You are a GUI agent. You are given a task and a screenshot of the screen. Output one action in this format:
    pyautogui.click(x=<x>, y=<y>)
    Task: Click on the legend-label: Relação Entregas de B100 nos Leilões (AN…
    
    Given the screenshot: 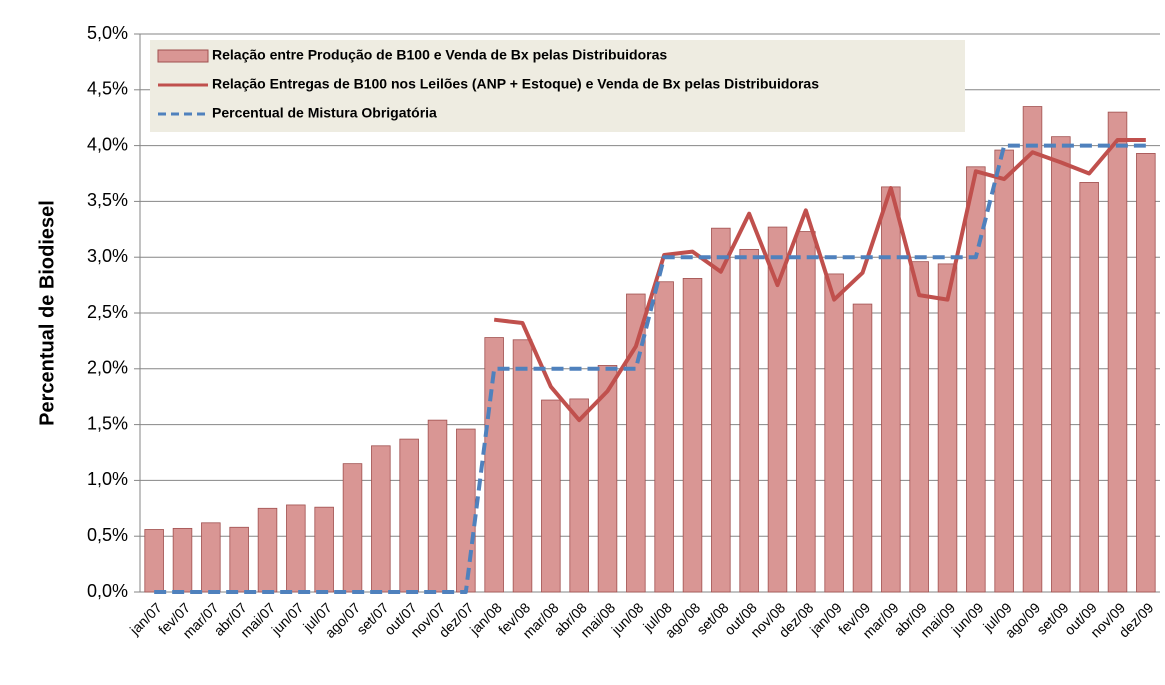 What is the action you would take?
    pyautogui.click(x=515, y=84)
    